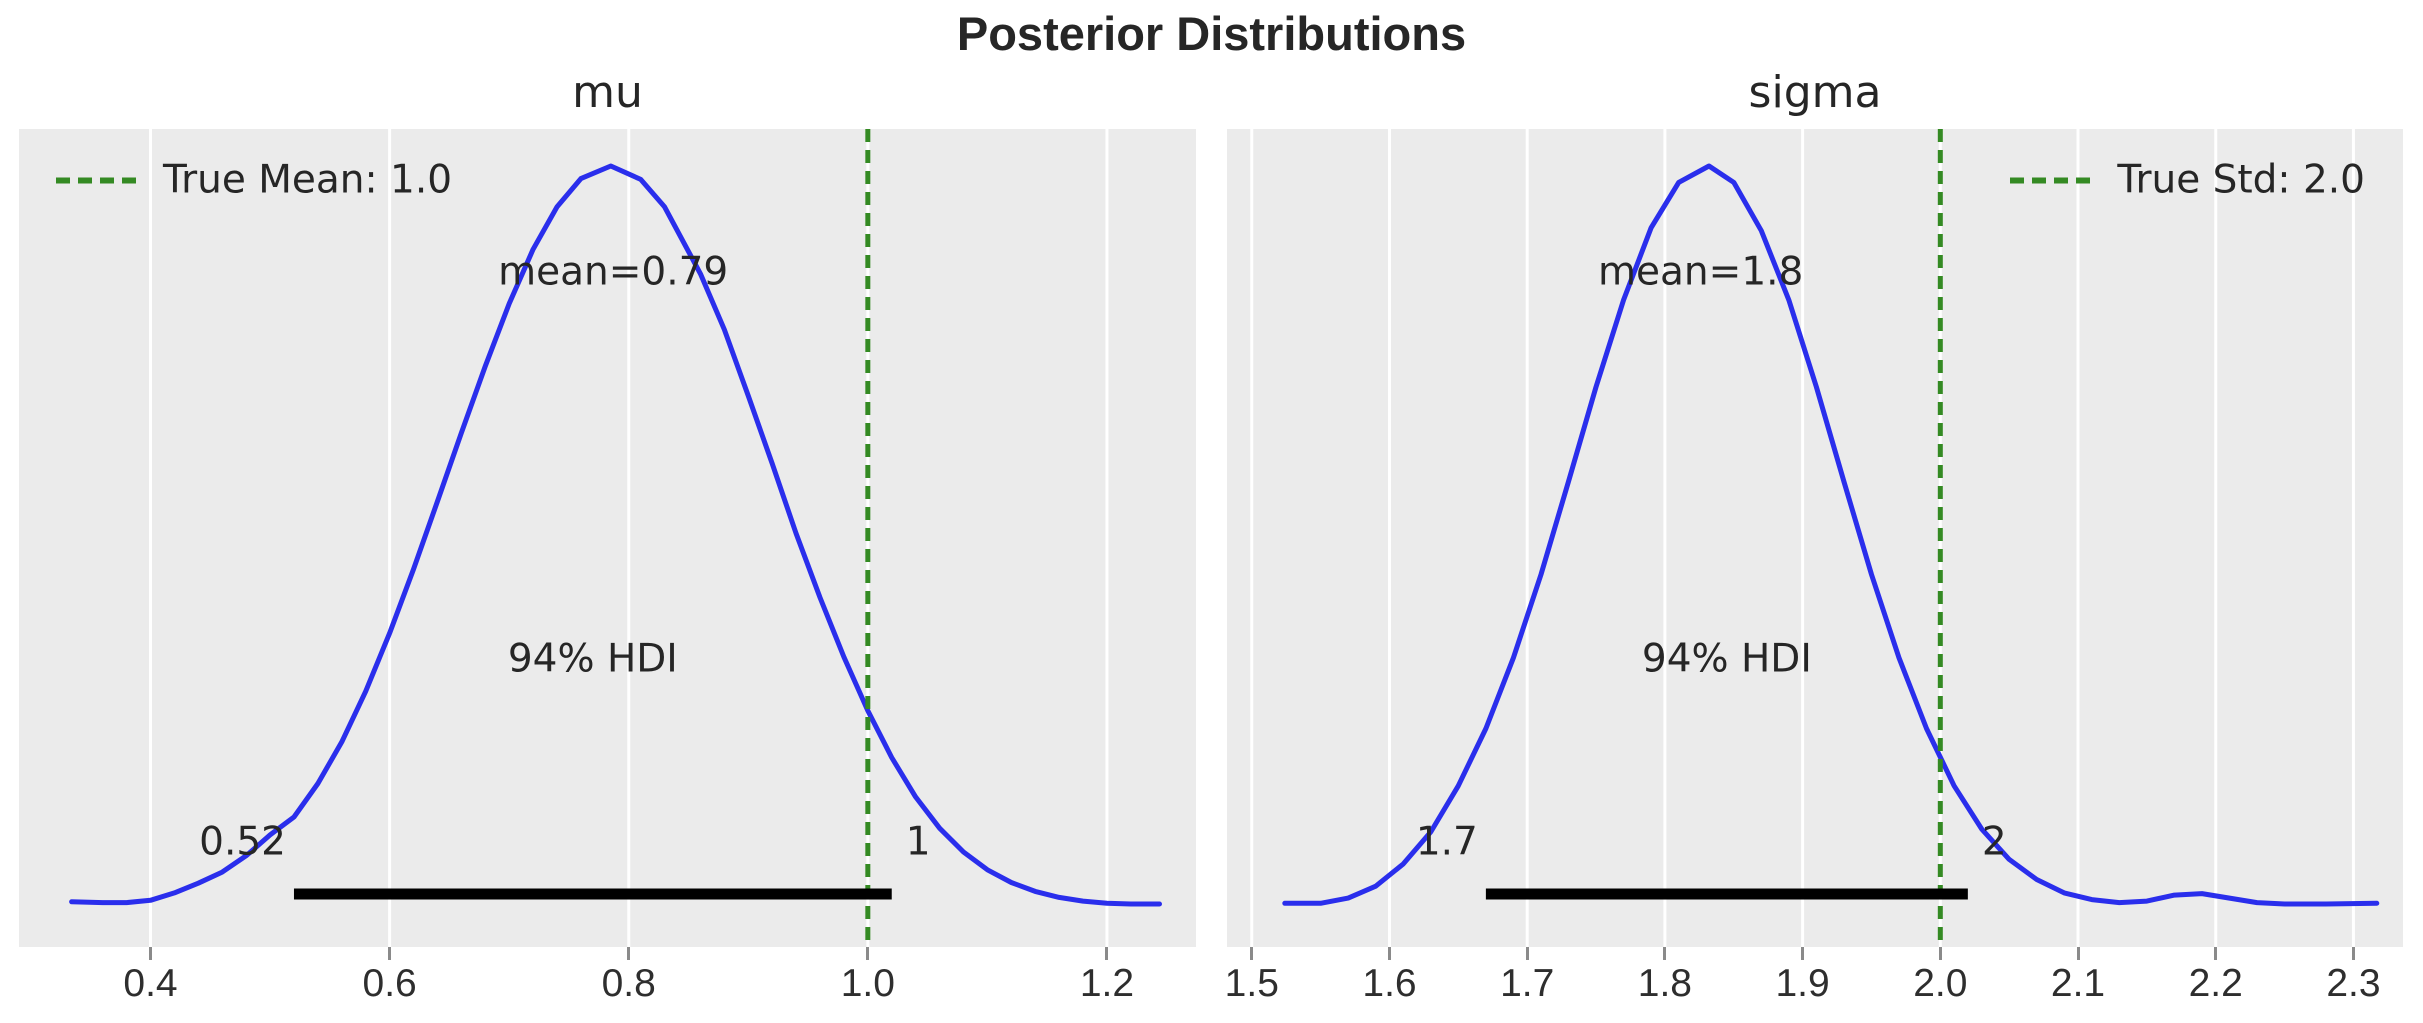 The height and width of the screenshot is (1023, 2423). What do you see at coordinates (867, 983) in the screenshot?
I see `x-tick-label: 1.0` at bounding box center [867, 983].